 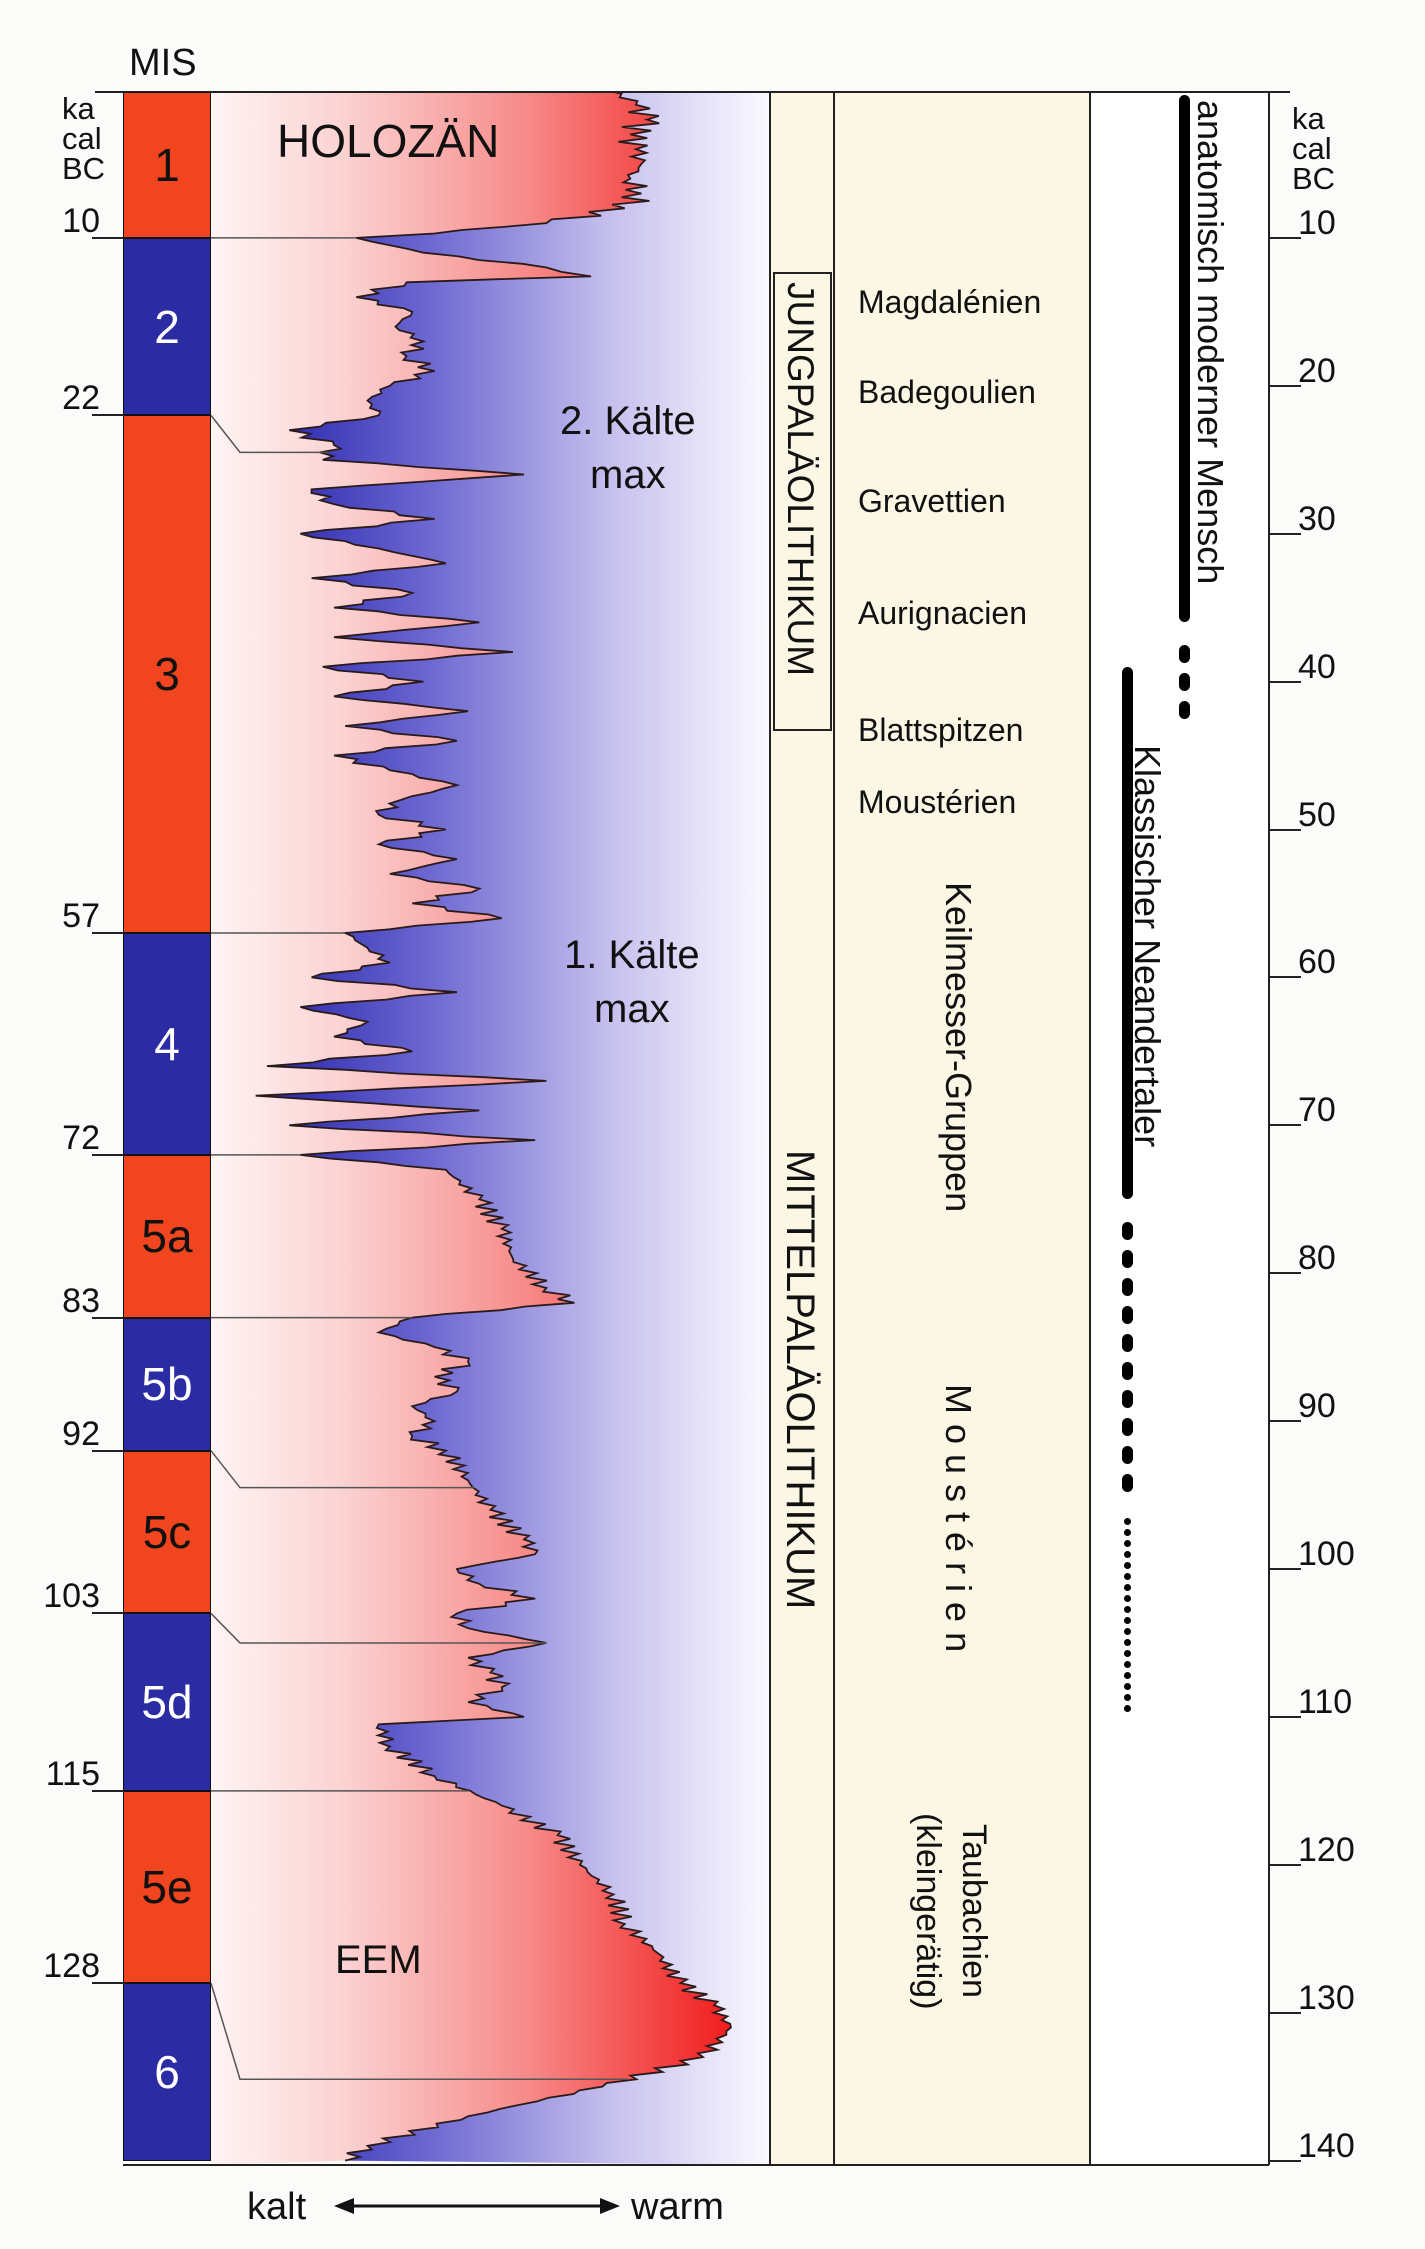 What do you see at coordinates (692, 92) in the screenshot?
I see `top-frame-line` at bounding box center [692, 92].